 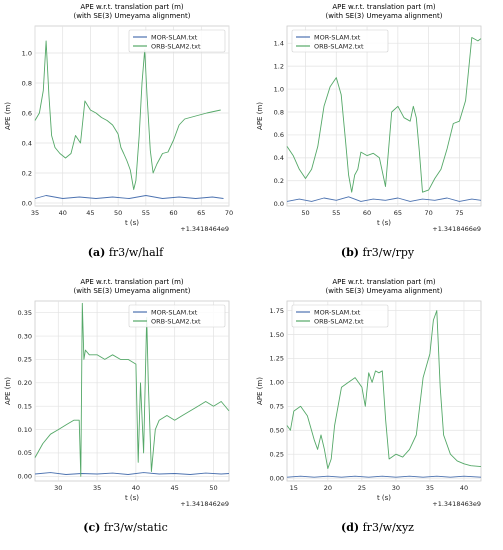 I want to click on x-tick-label-b: 65, so click(x=398, y=213).